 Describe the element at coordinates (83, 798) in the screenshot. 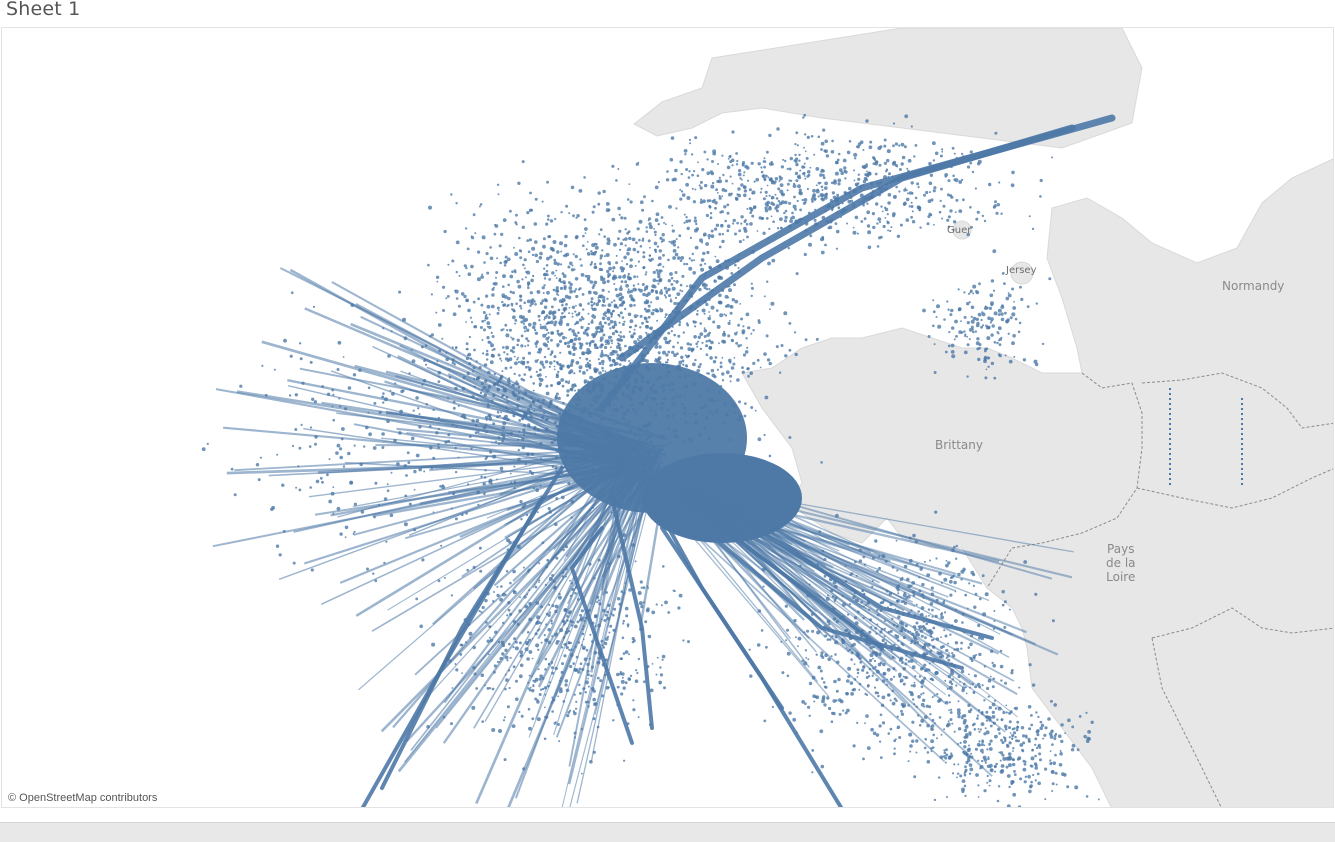

I see `map-attribution: © OpenStreetMap contributors` at that location.